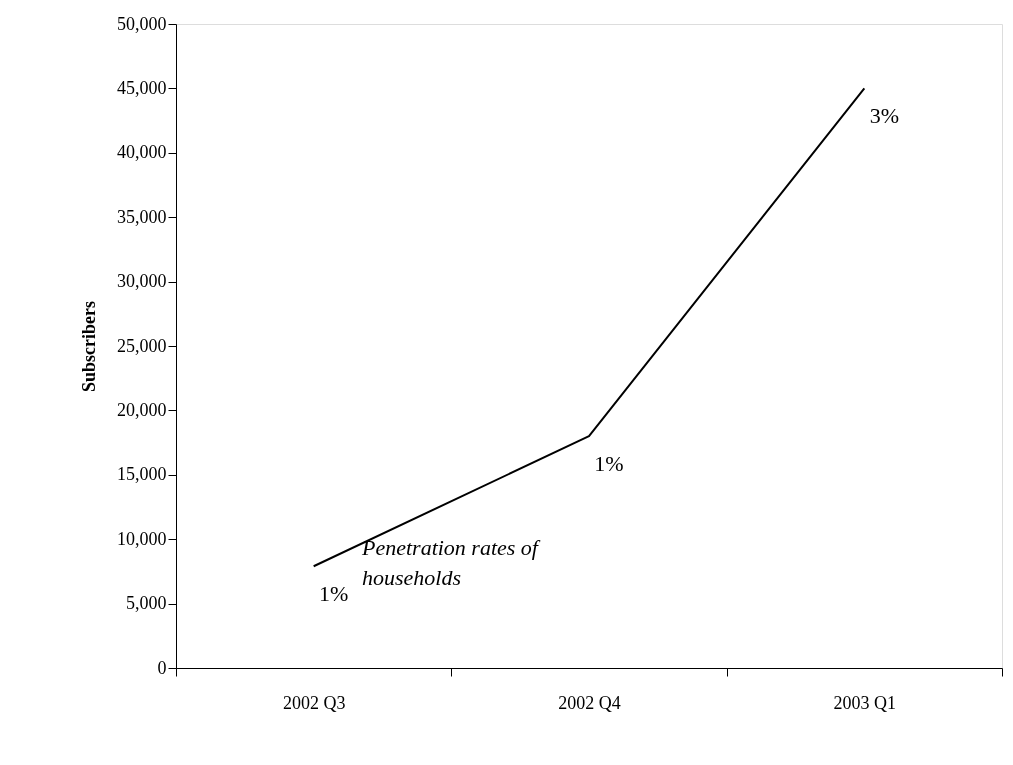  Describe the element at coordinates (146, 603) in the screenshot. I see `y-tick-label: 5,000` at that location.